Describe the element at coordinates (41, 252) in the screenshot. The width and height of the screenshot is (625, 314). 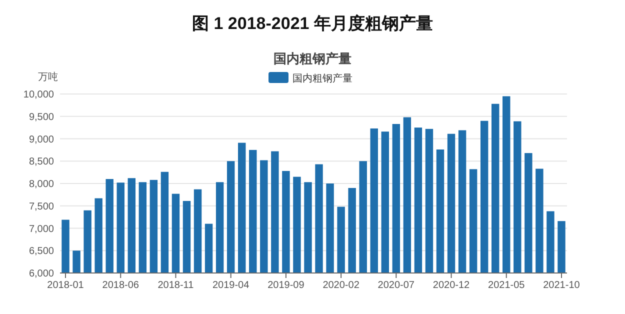
I see `y-tick-label: 6,500` at that location.